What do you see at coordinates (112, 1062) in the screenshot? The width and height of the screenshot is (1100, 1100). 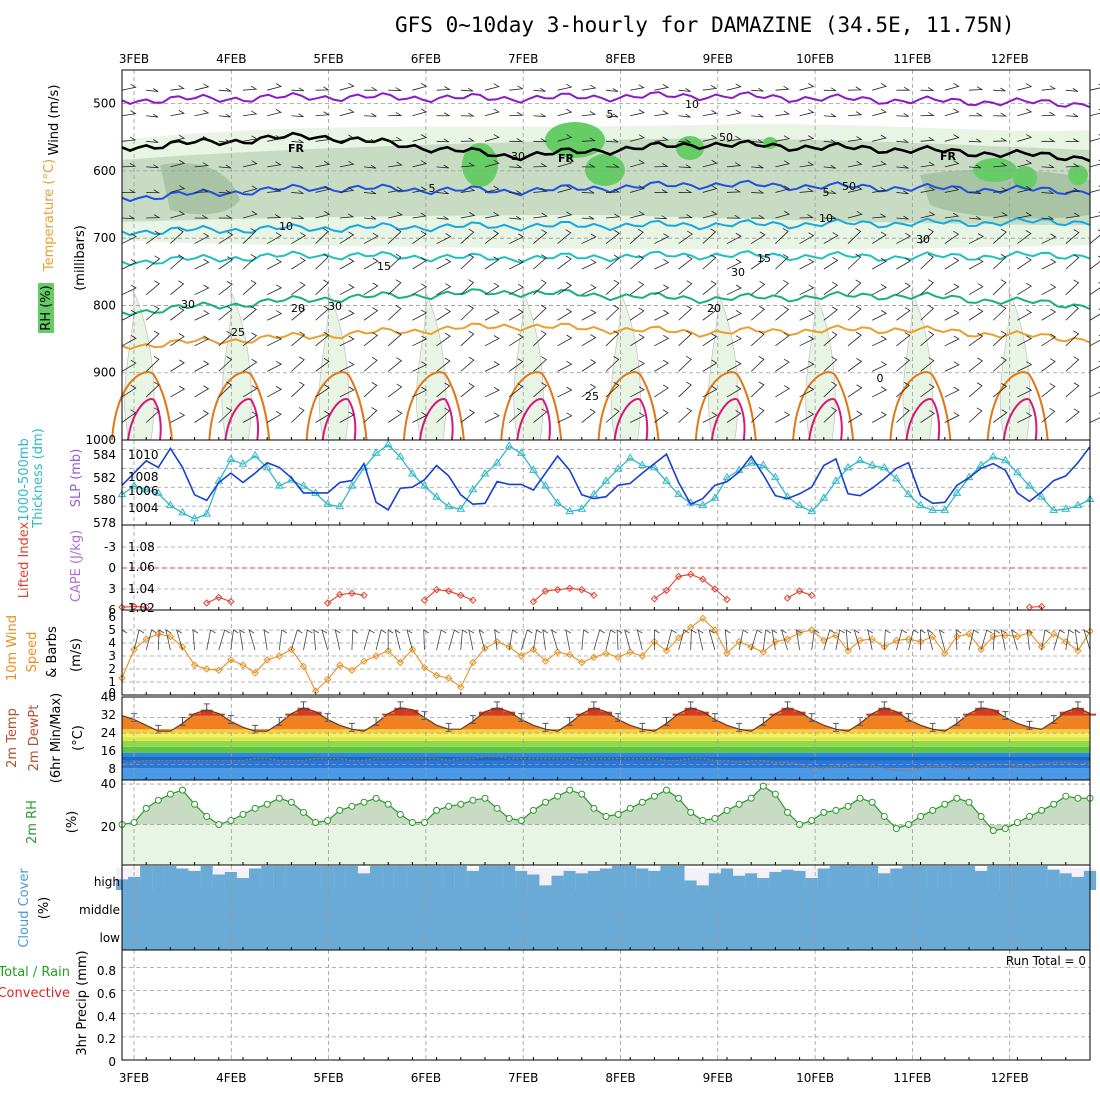 I see `y-tick-label: 0` at bounding box center [112, 1062].